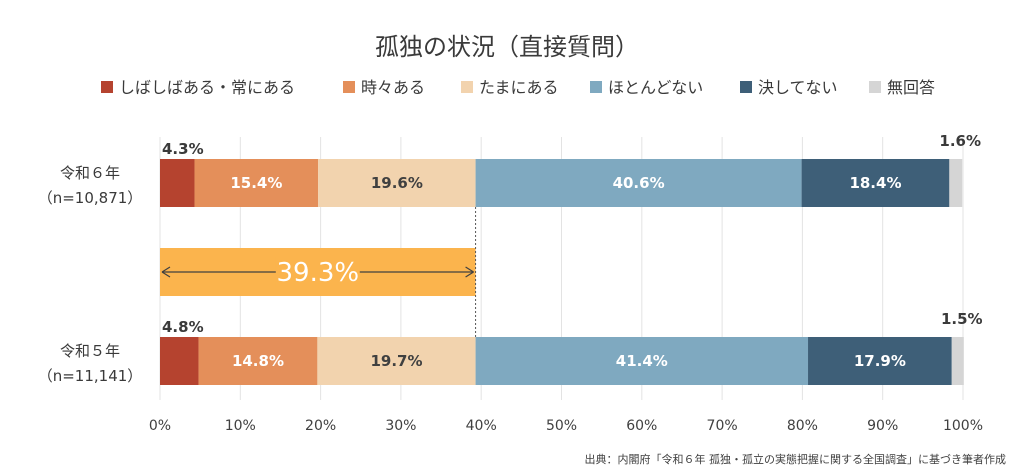 The image size is (1024, 473). Describe the element at coordinates (962, 319) in the screenshot. I see `data-label: 1.5%` at that location.